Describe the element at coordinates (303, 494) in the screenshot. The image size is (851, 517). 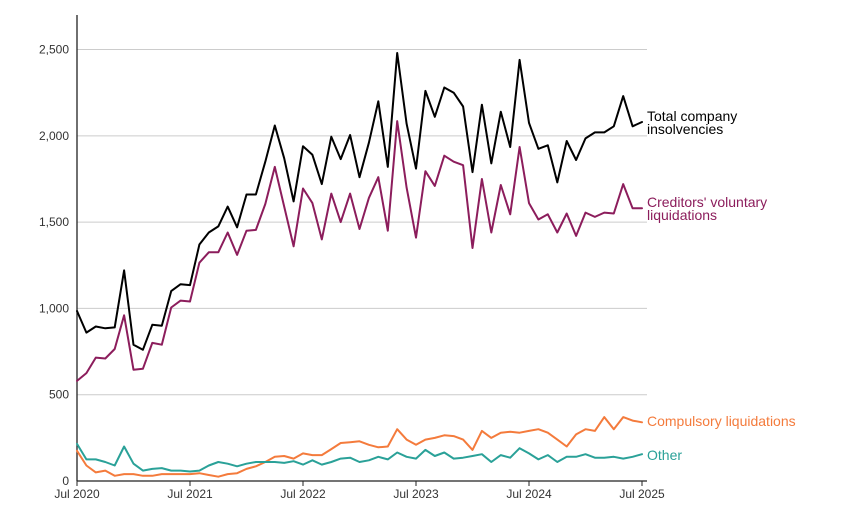
I see `x-tick-label: Jul 2022` at that location.